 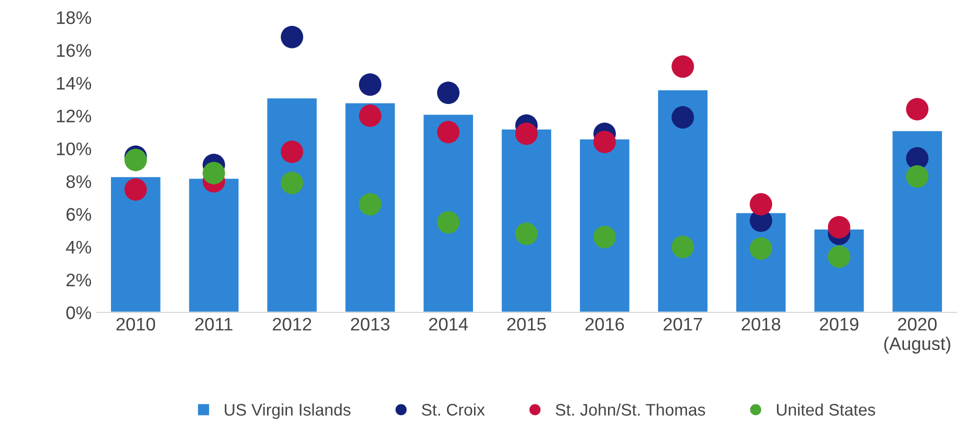 What do you see at coordinates (448, 324) in the screenshot?
I see `x-tick-label: 2014` at bounding box center [448, 324].